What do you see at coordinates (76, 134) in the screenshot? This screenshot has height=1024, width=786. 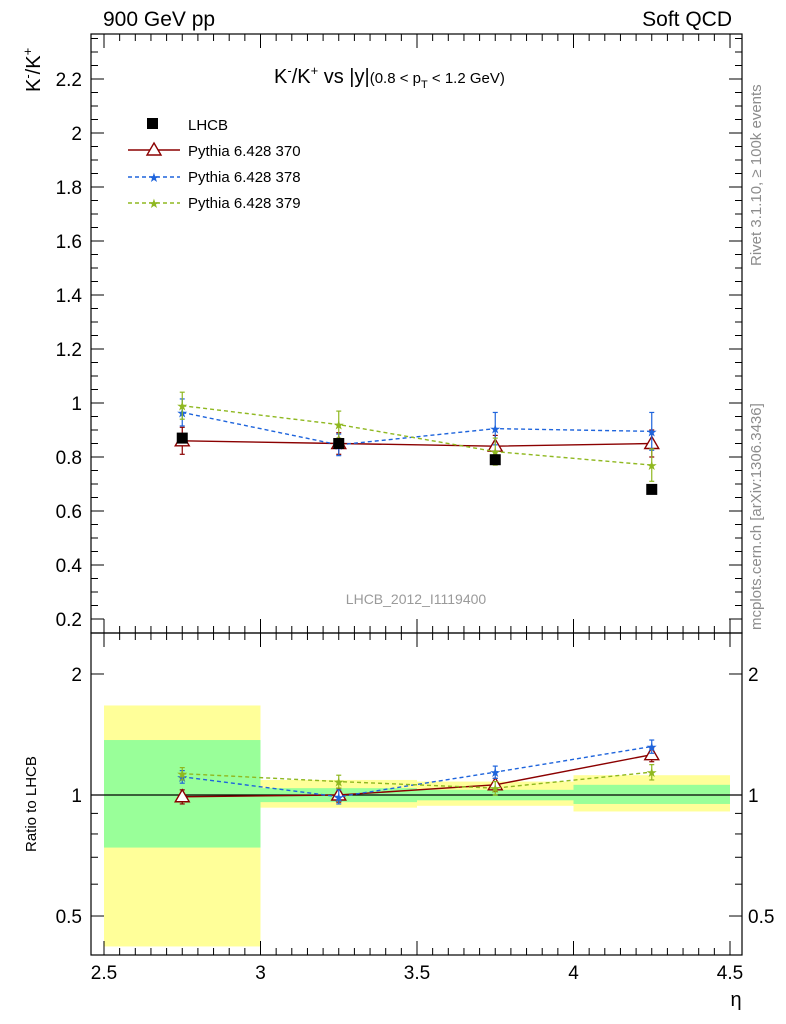 I see `main-y-tick-label-9: 2` at bounding box center [76, 134].